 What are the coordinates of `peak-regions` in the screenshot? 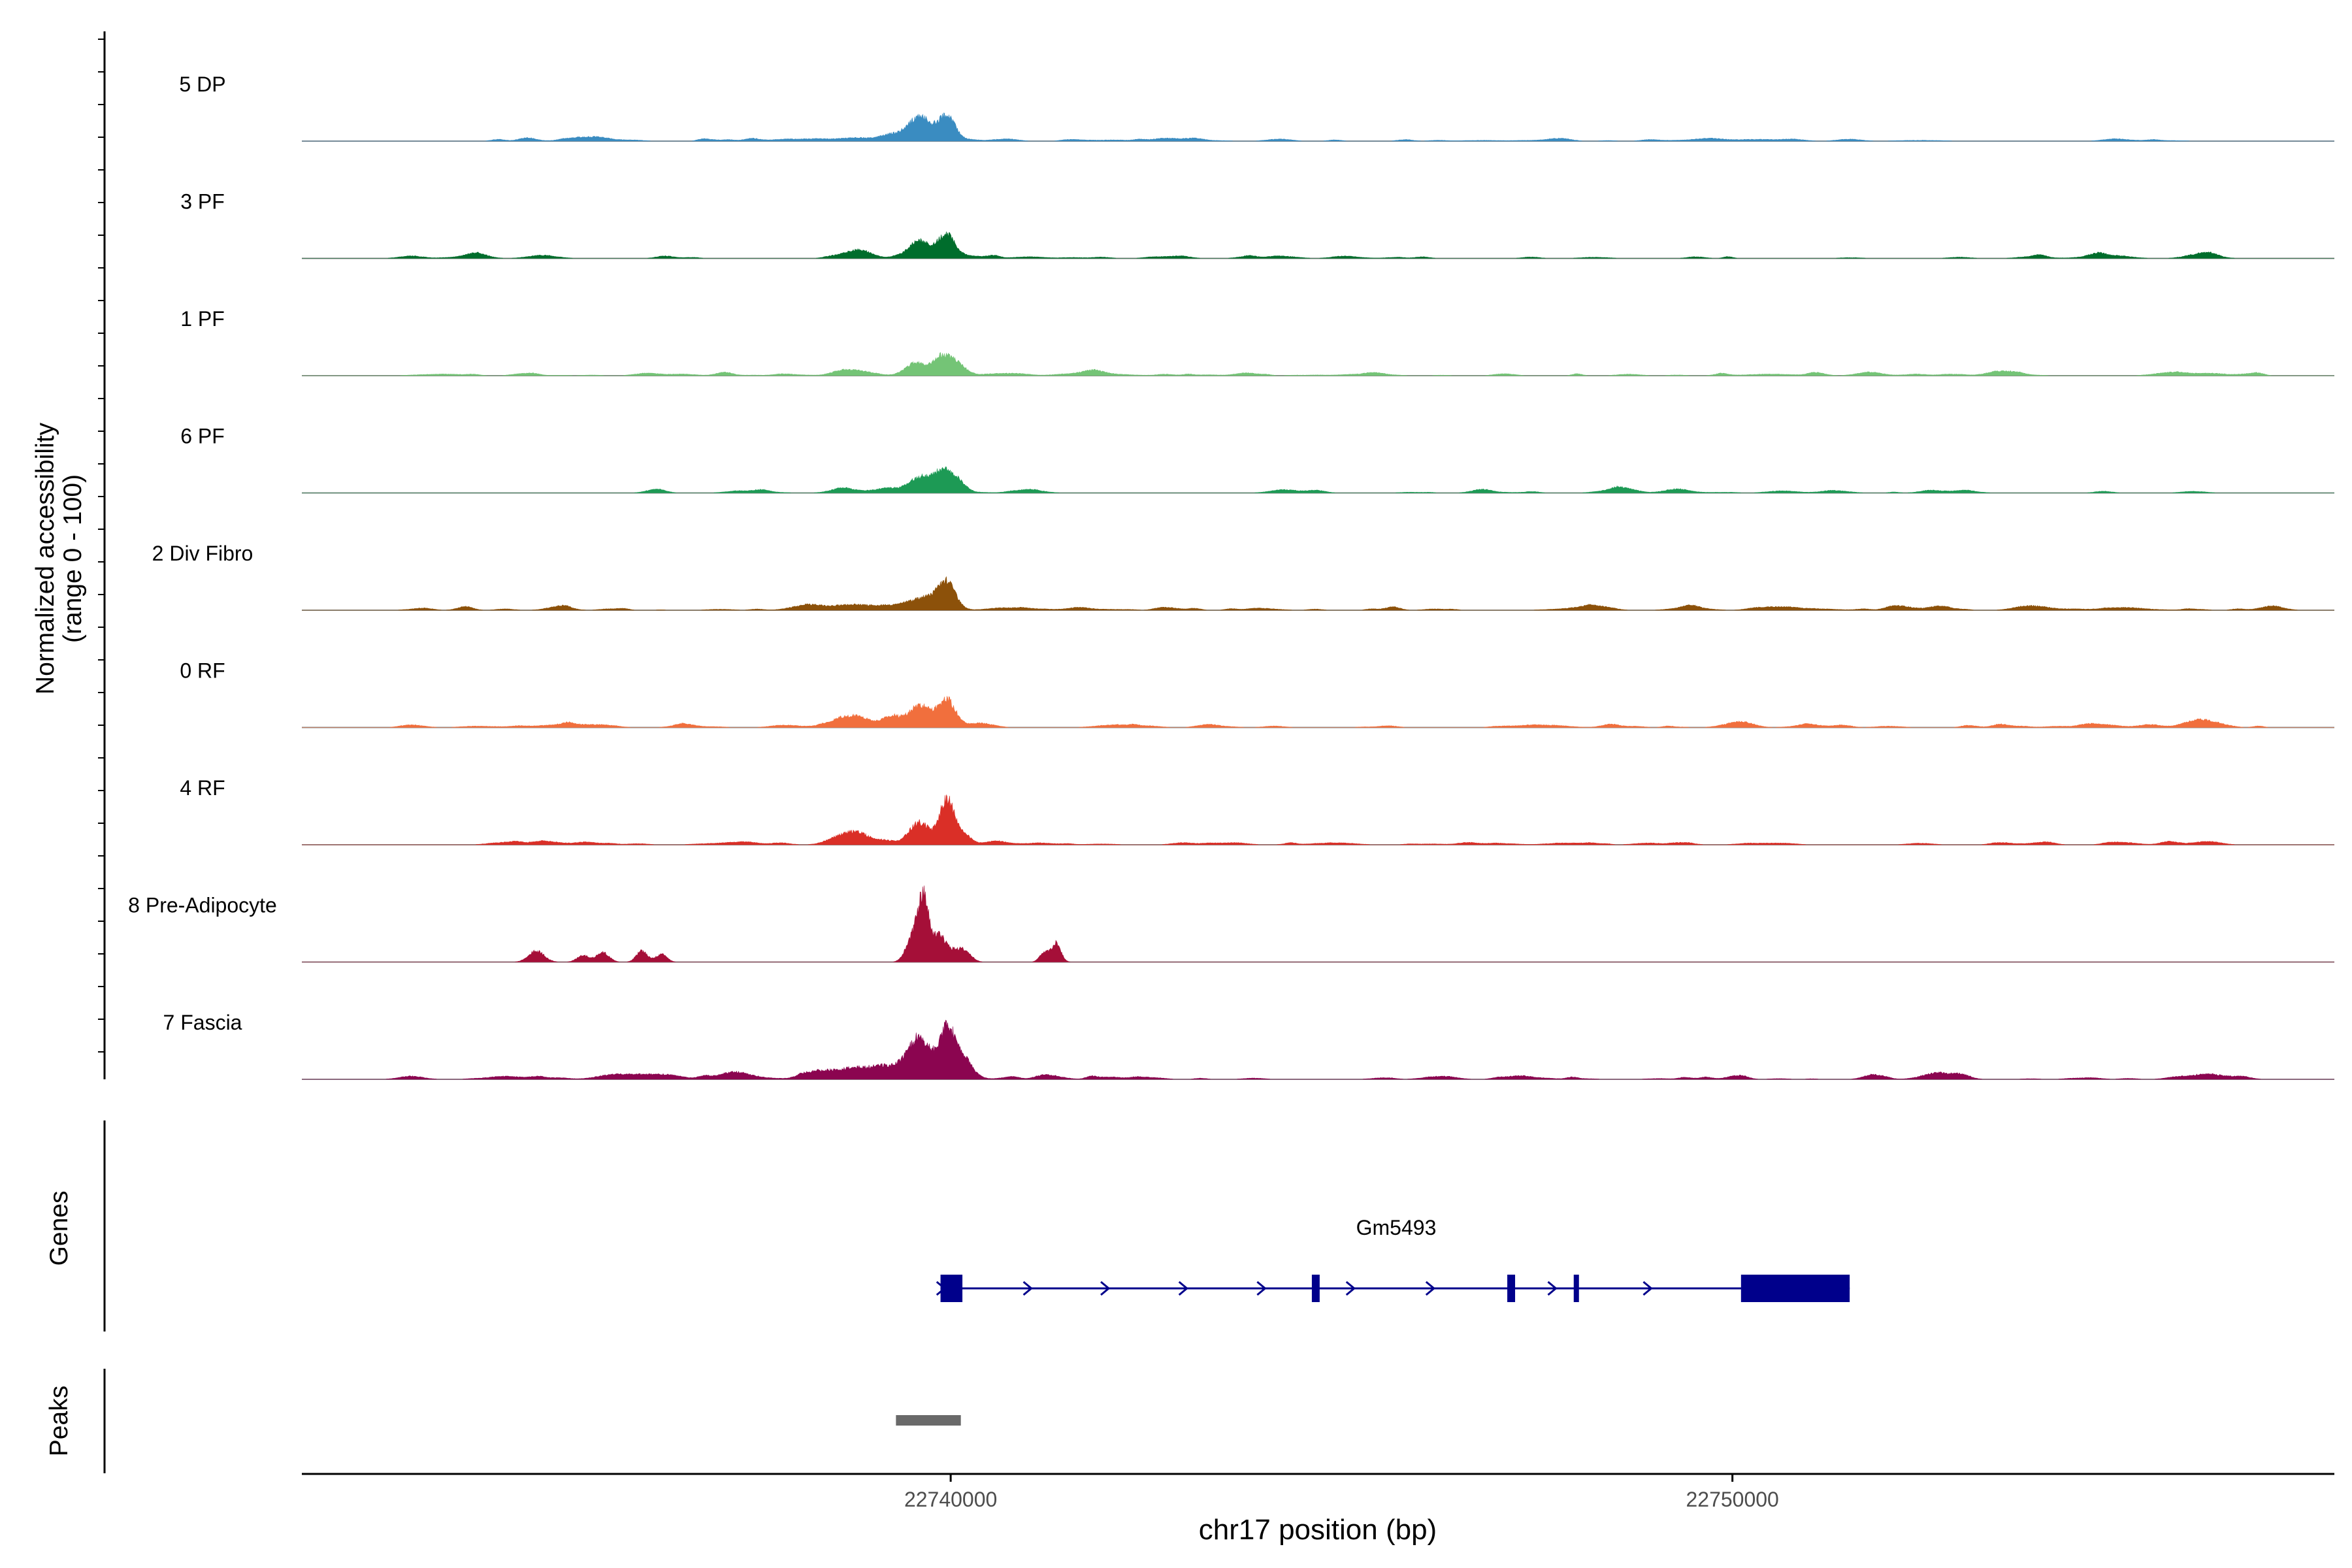 It's located at (928, 1420).